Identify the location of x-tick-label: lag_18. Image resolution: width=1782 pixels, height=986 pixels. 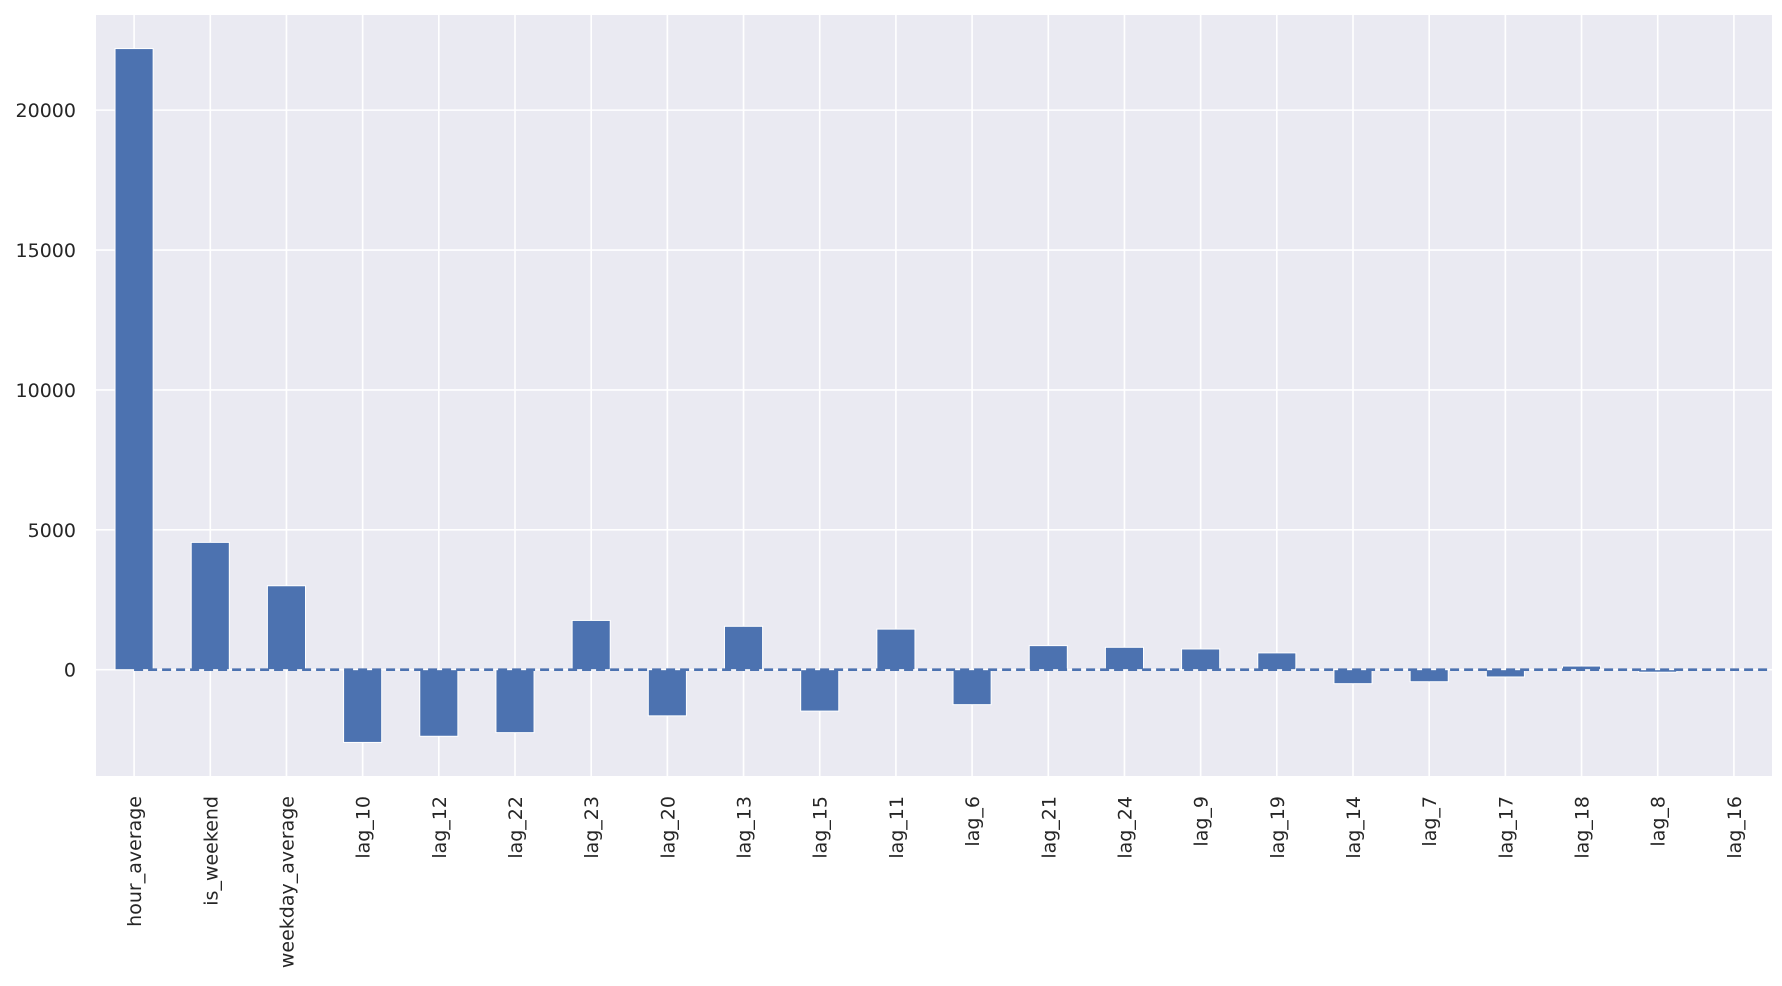
(1583, 827).